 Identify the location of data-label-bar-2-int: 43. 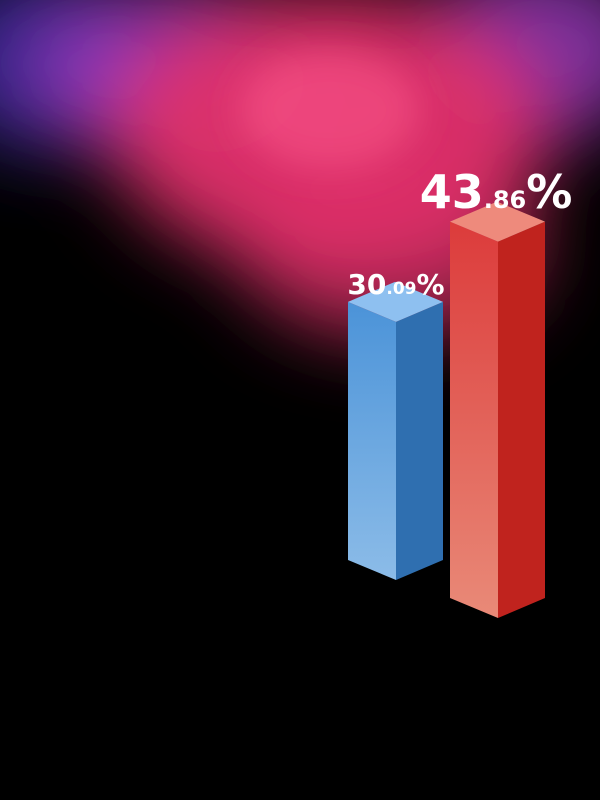
(452, 192).